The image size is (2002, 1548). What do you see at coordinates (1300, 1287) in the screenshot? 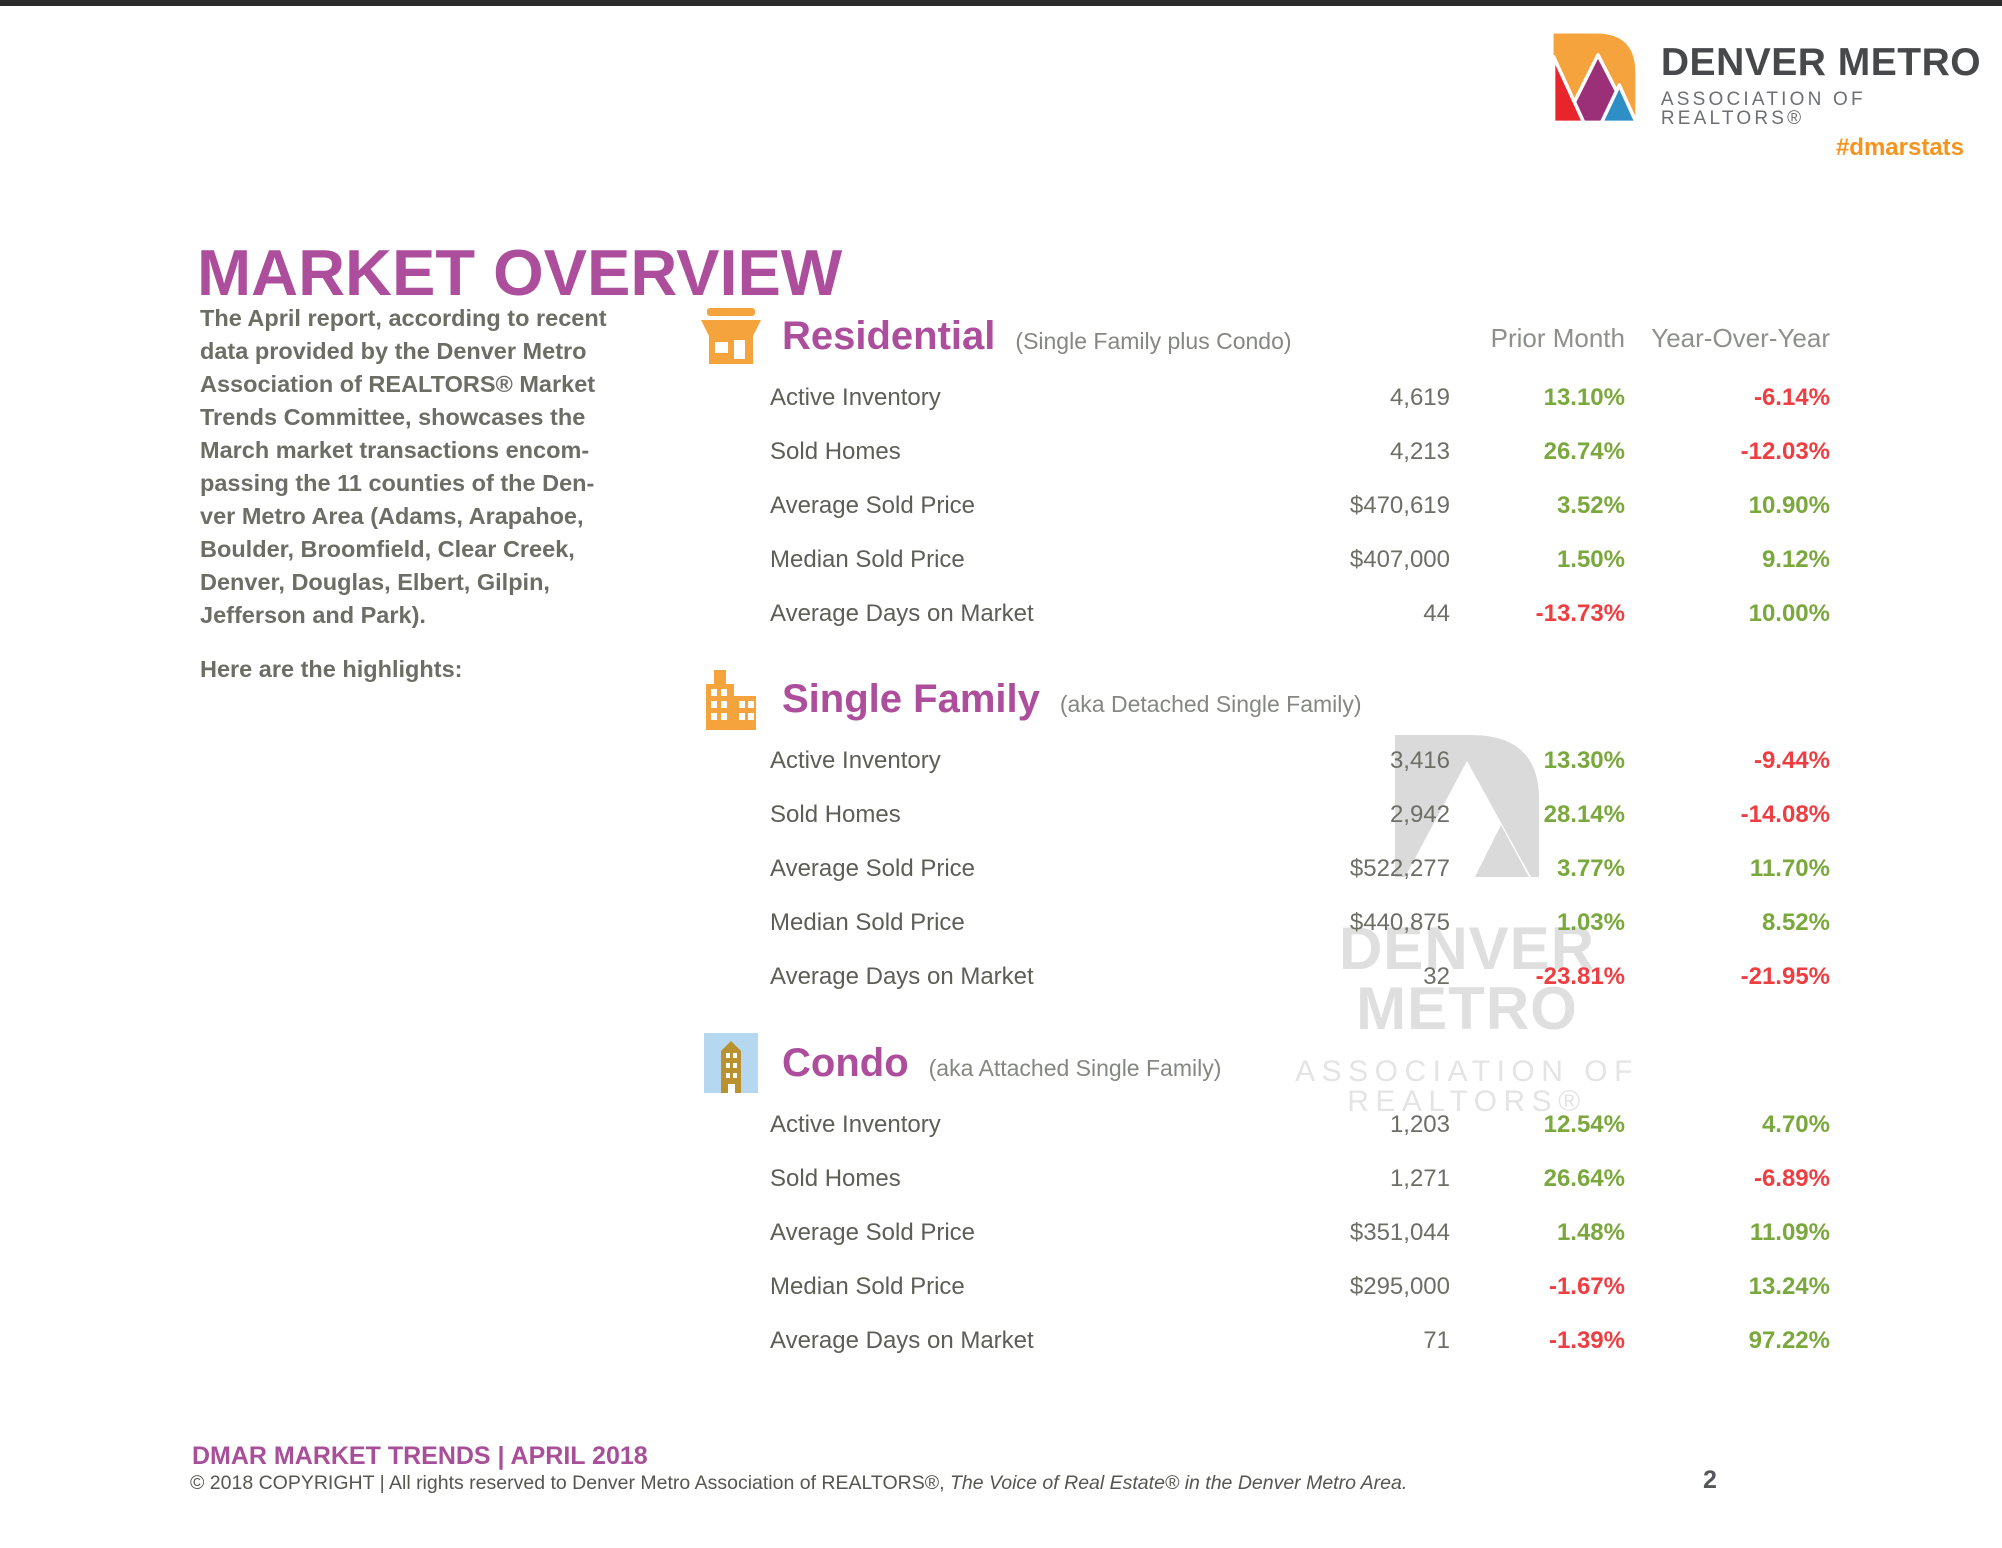
I see `table-row: Median Sold Price $295,000 -1.67% 13.24%` at bounding box center [1300, 1287].